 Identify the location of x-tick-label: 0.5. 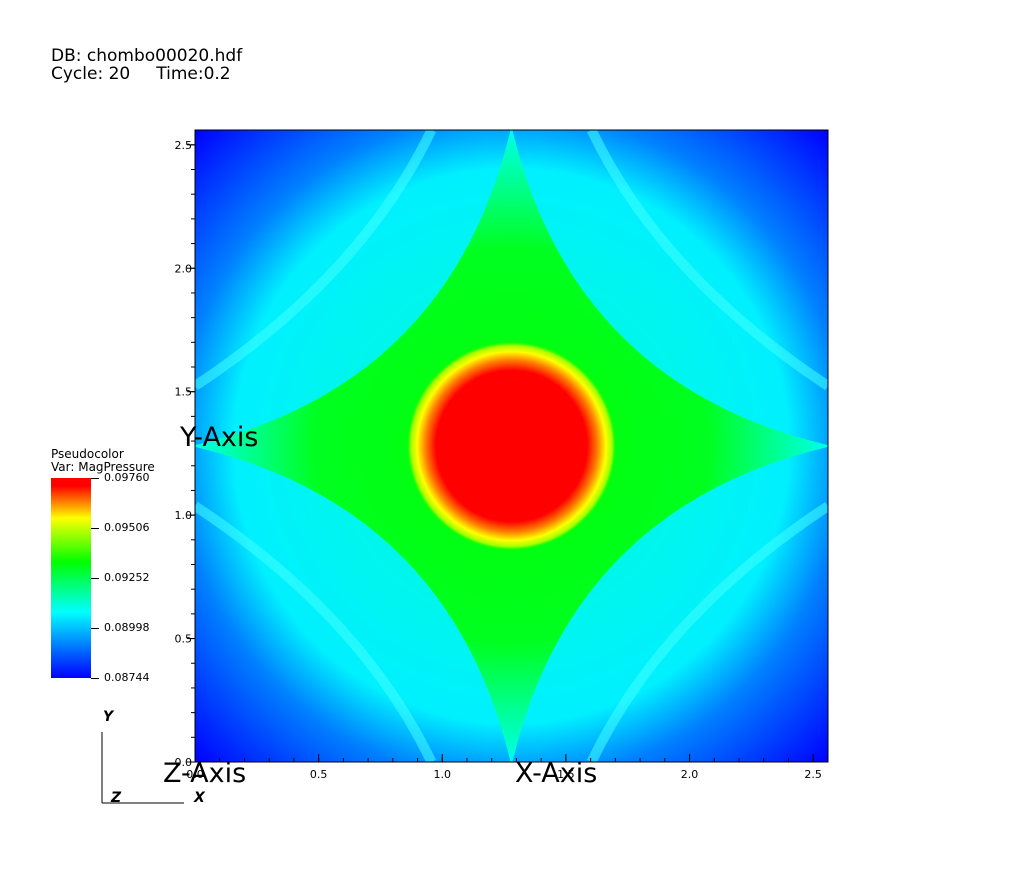
(319, 774).